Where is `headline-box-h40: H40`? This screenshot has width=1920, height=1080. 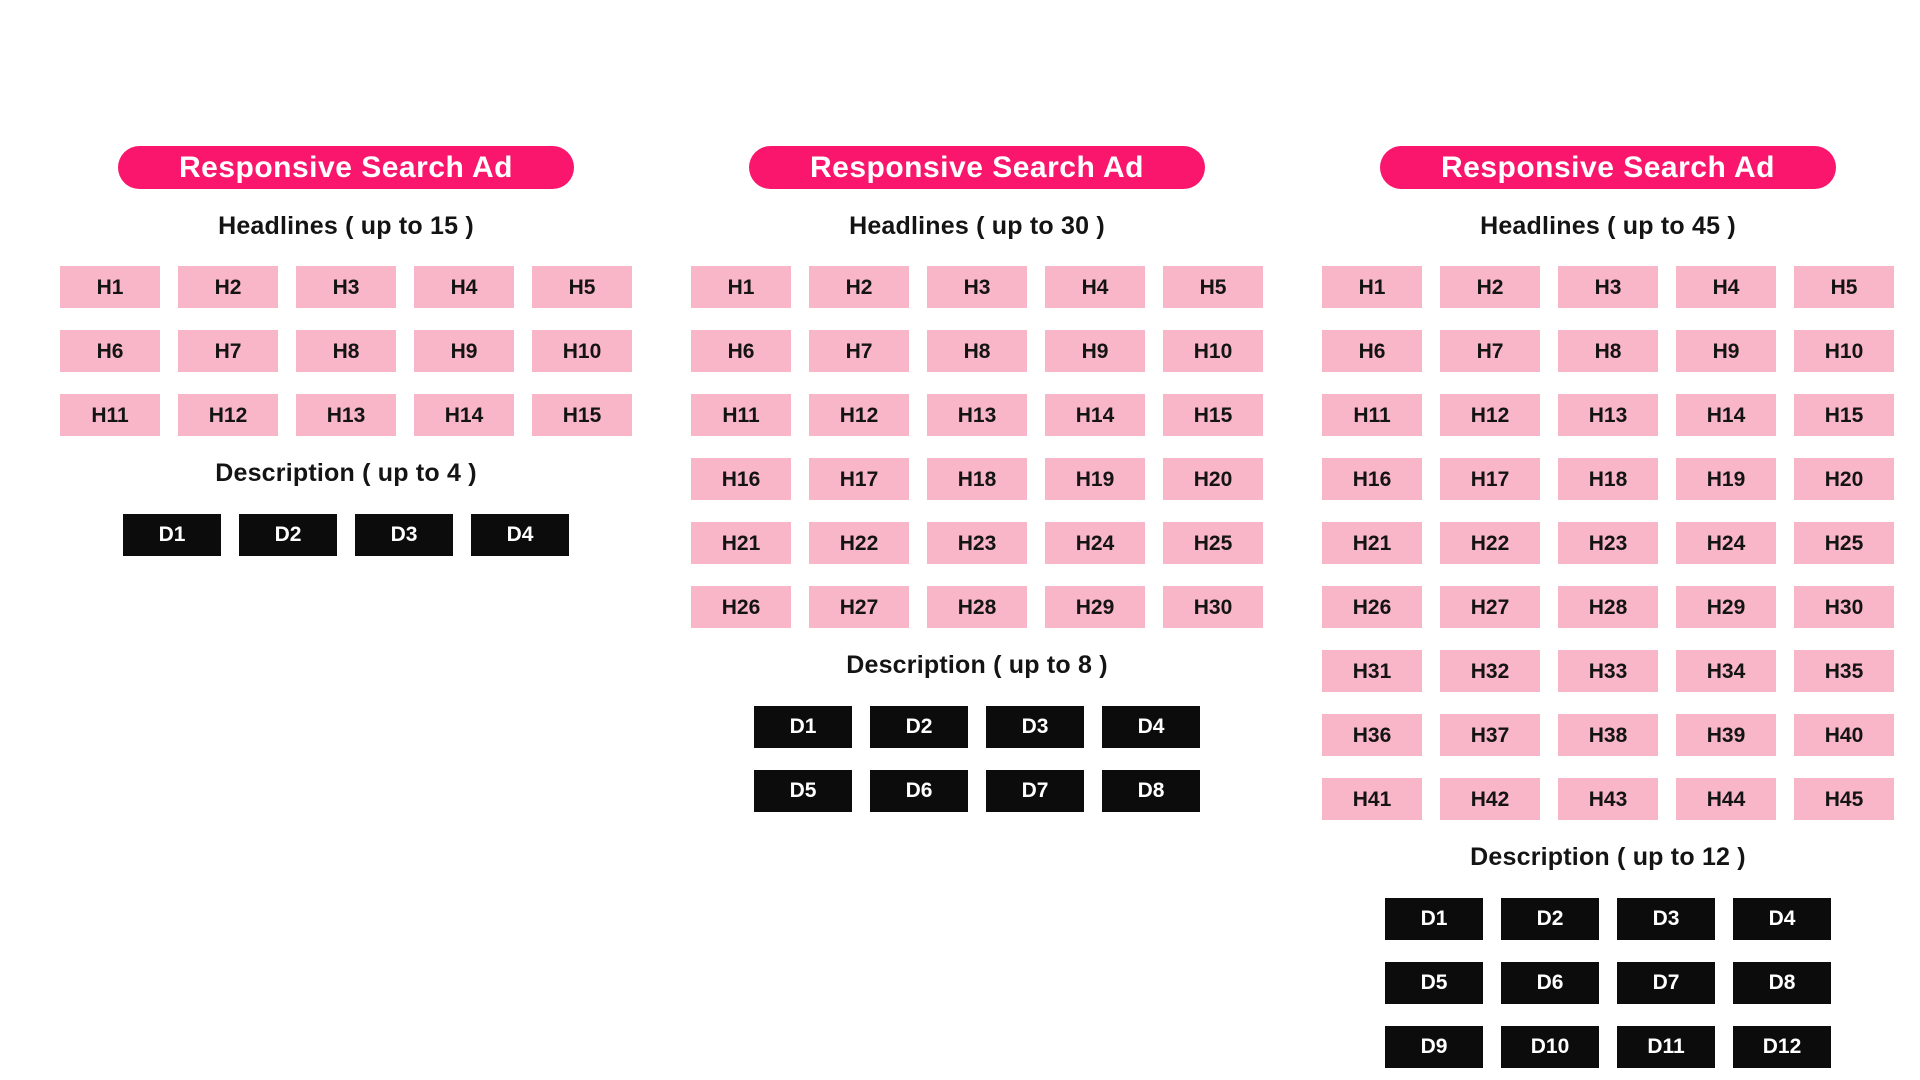 headline-box-h40: H40 is located at coordinates (1844, 735).